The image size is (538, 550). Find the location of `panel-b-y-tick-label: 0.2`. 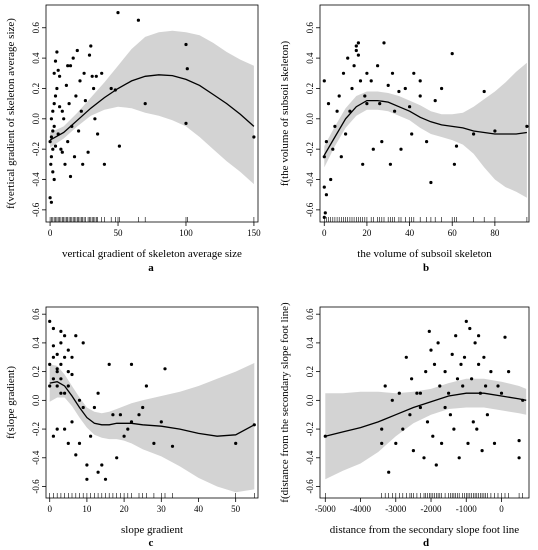

panel-b-y-tick-label: 0.2 is located at coordinates (310, 88).